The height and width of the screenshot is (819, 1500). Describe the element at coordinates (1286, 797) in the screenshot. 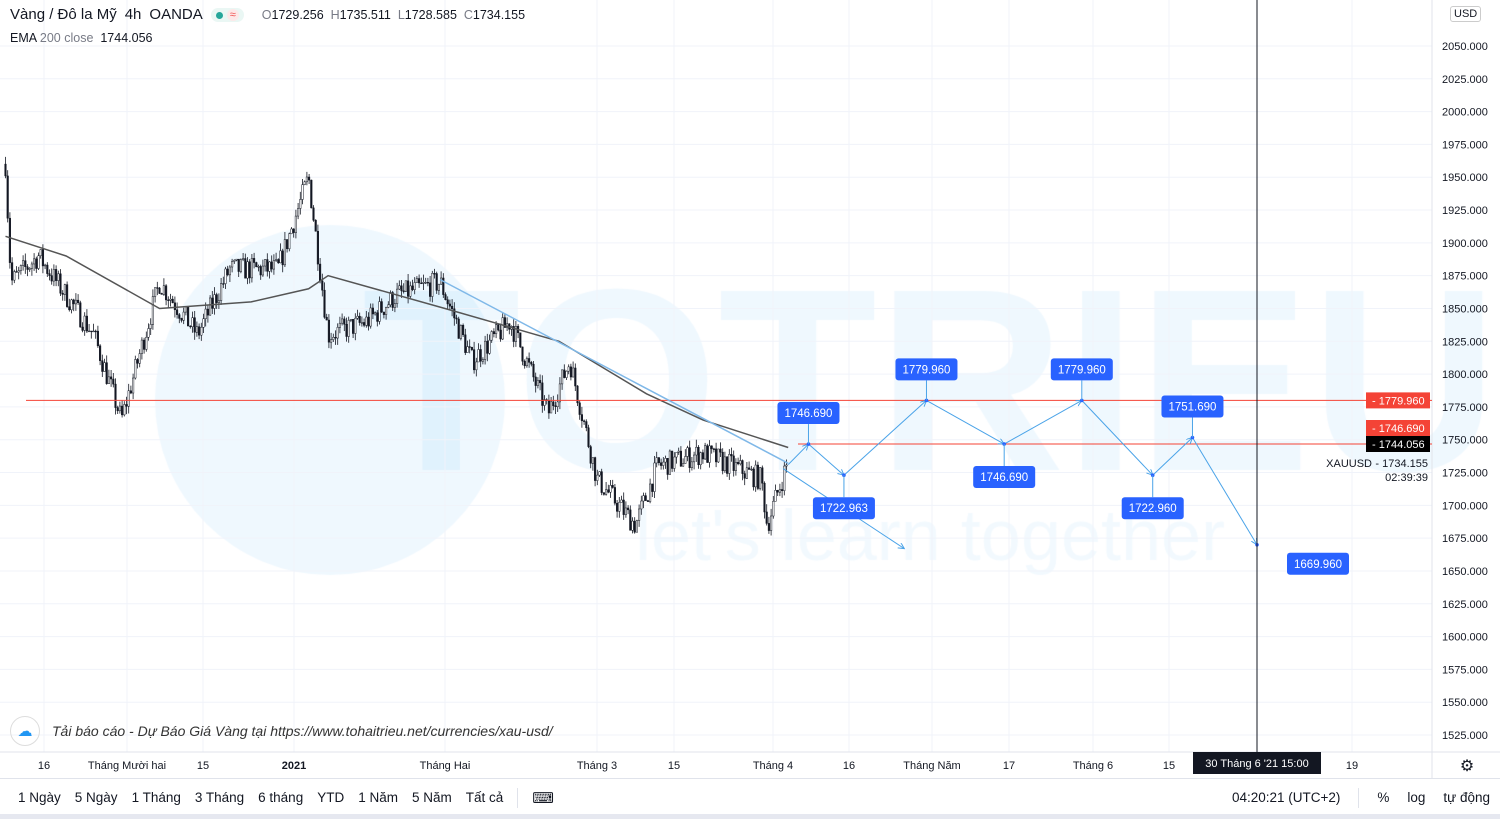

I see `clock: 04:20:21 (UTC+2)` at that location.